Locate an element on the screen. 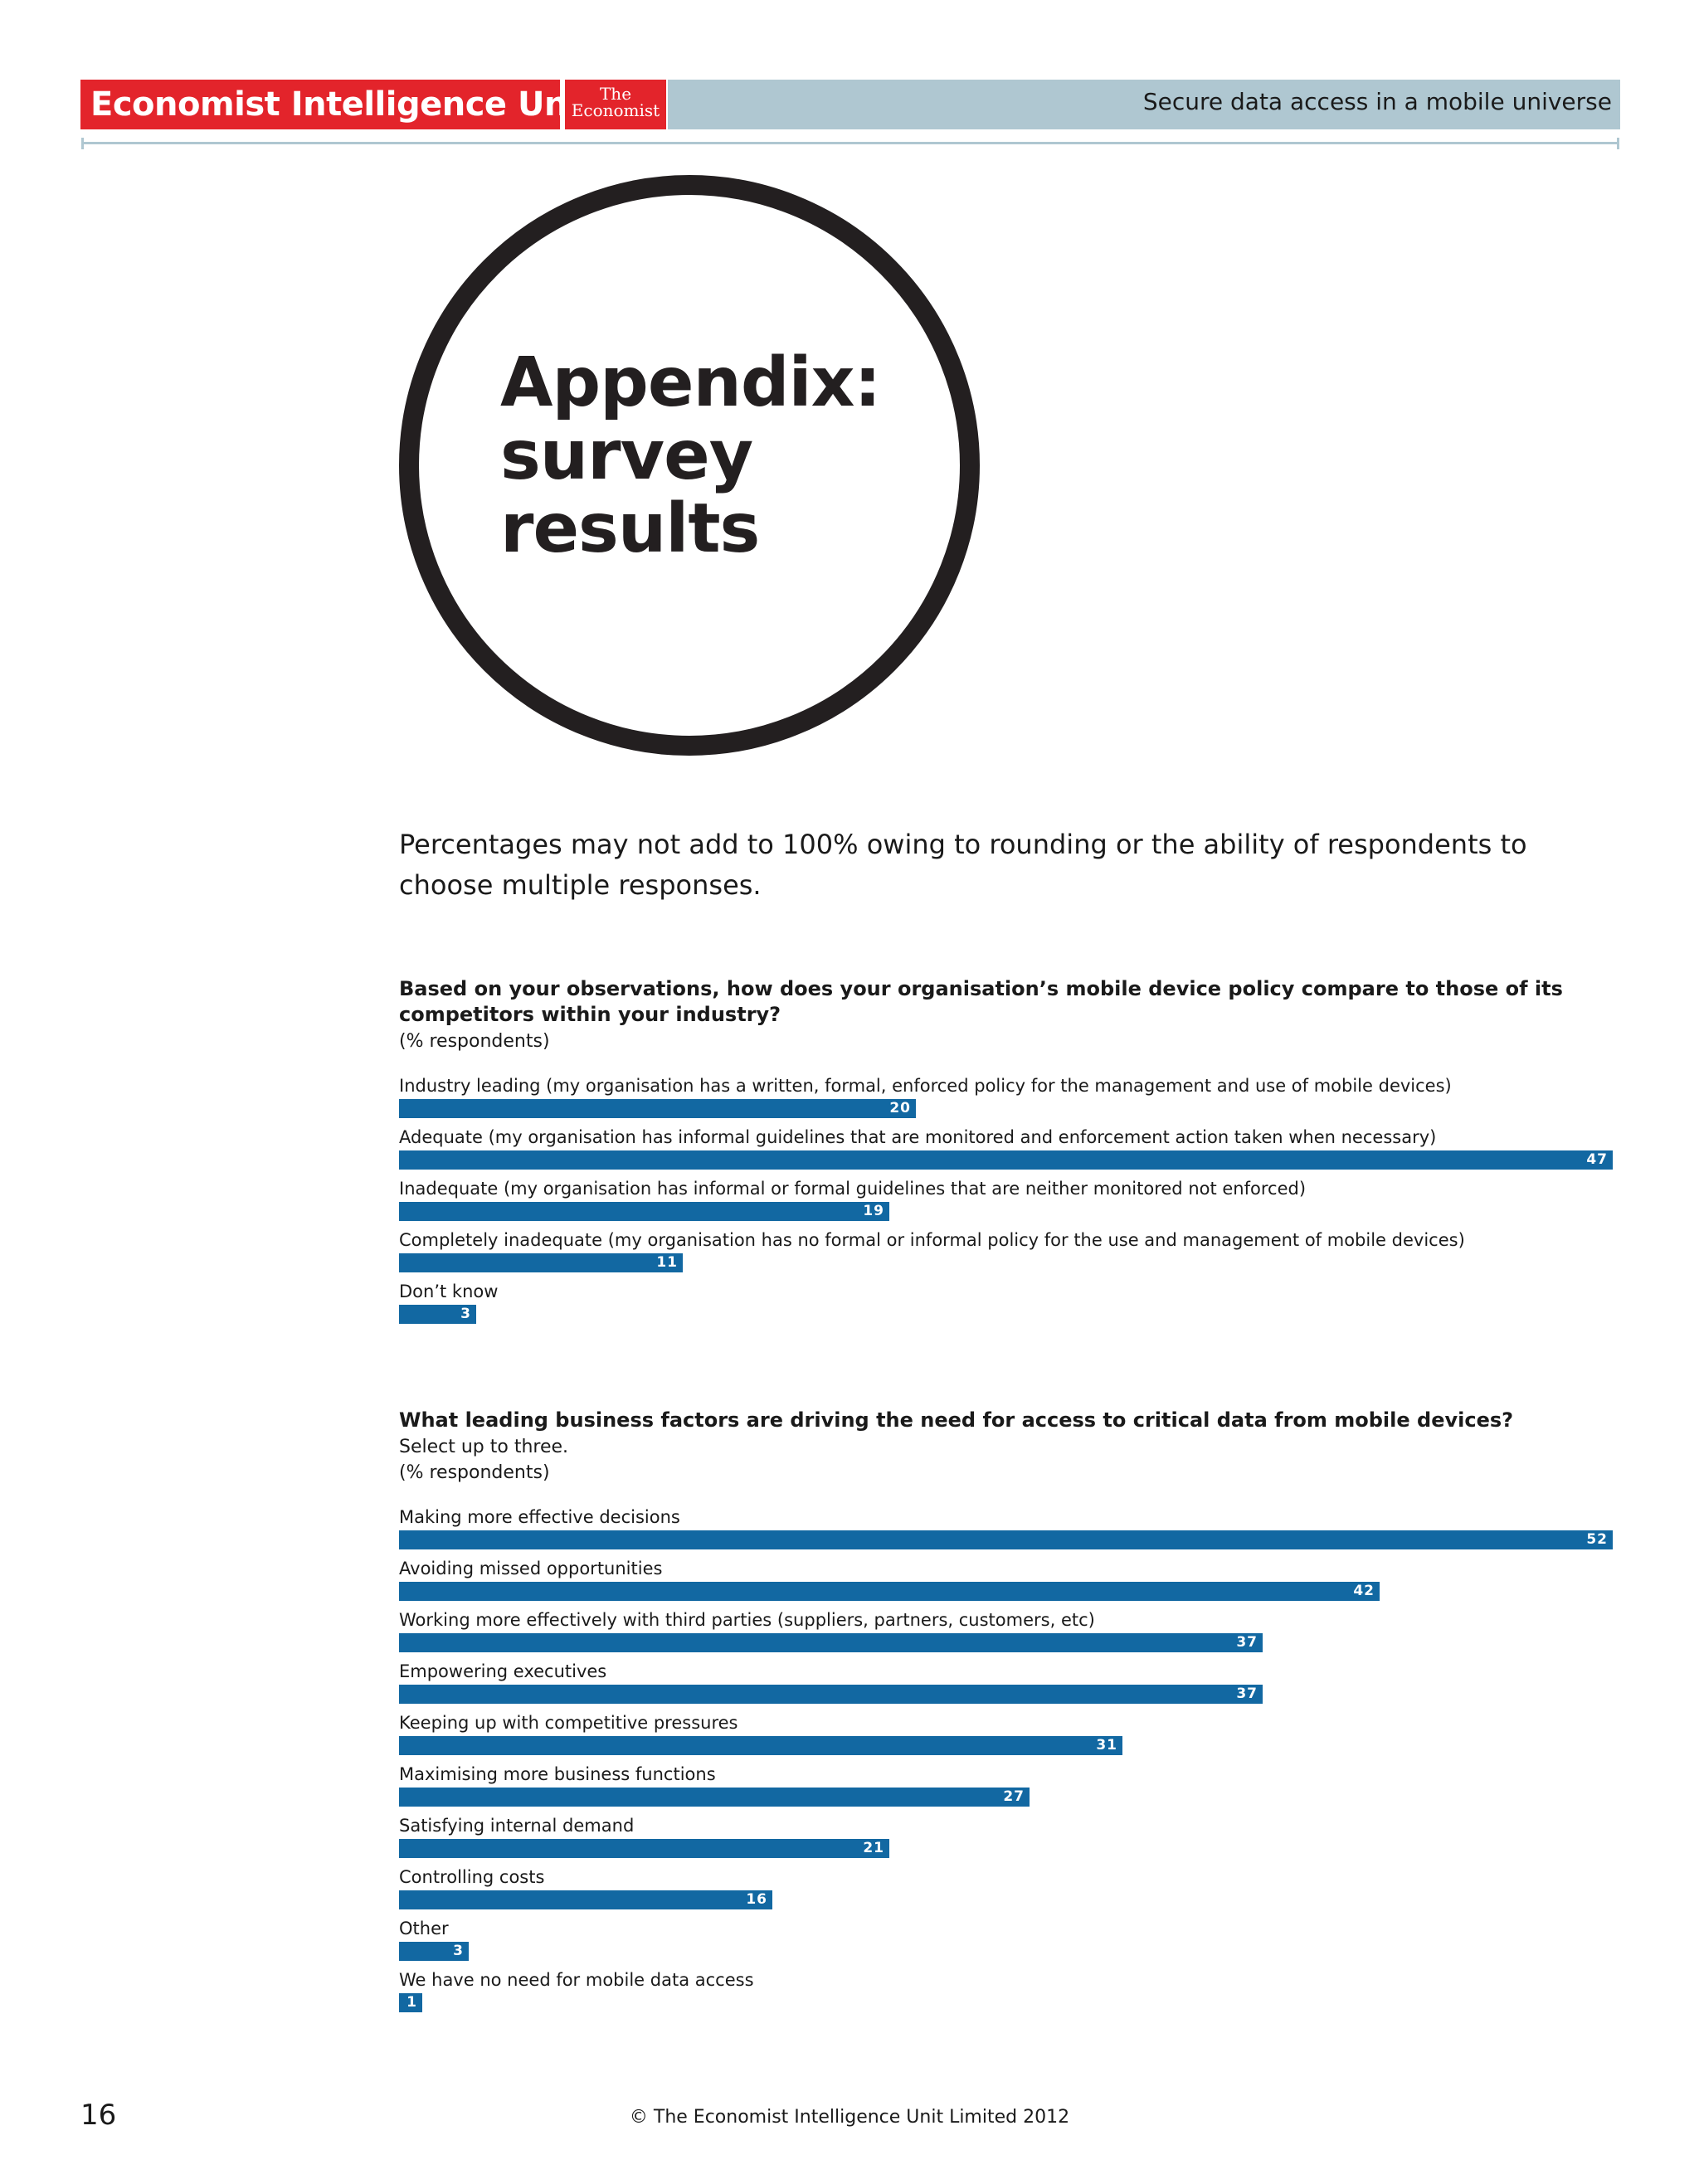  bar: 31 is located at coordinates (760, 1745).